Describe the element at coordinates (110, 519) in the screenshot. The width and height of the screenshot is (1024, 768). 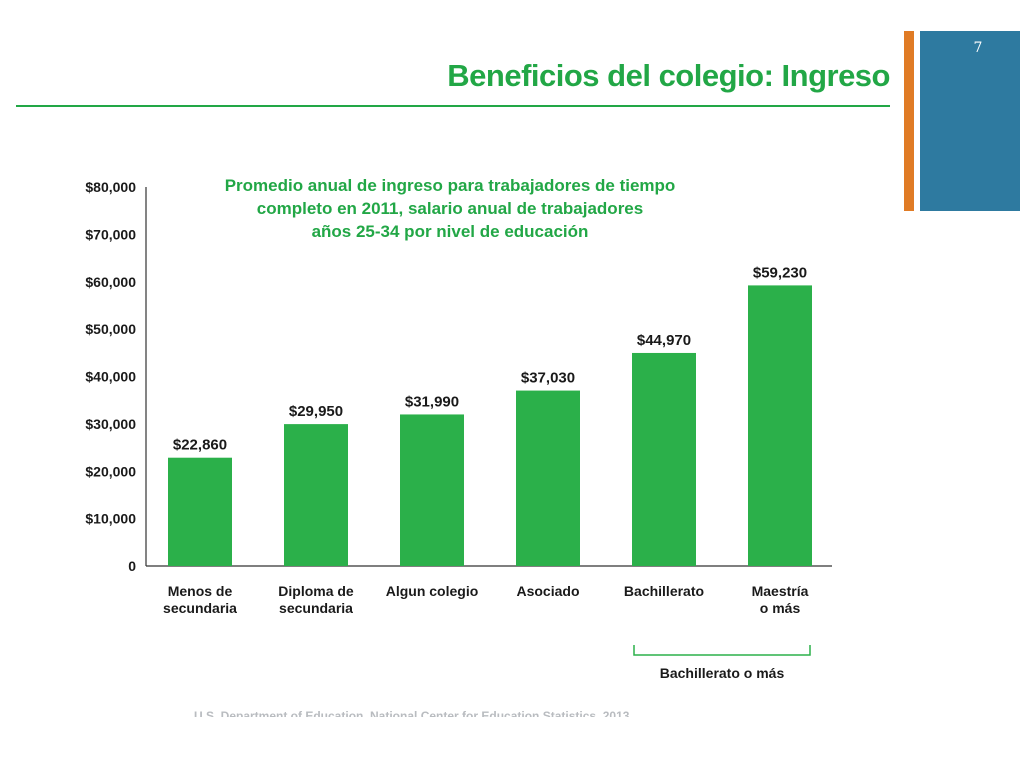
I see `y-tick-label: $10,000` at that location.